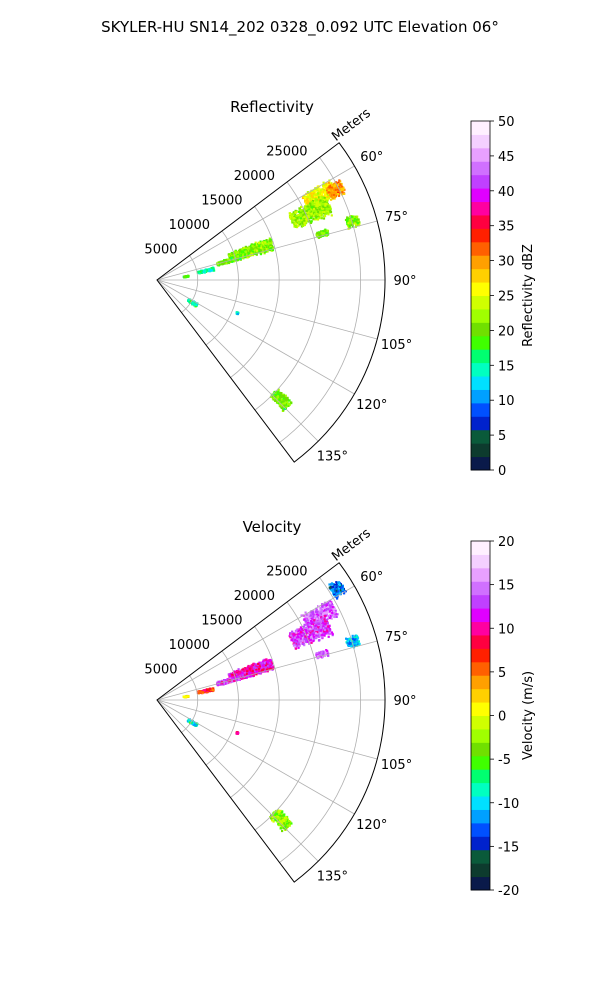 This screenshot has width=600, height=1000. What do you see at coordinates (320, 300) in the screenshot?
I see `range-ring` at bounding box center [320, 300].